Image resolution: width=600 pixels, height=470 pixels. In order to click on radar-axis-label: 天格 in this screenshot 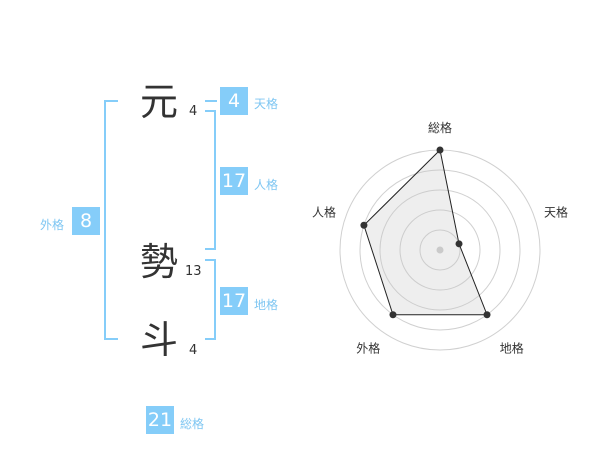, I will do `click(556, 211)`.